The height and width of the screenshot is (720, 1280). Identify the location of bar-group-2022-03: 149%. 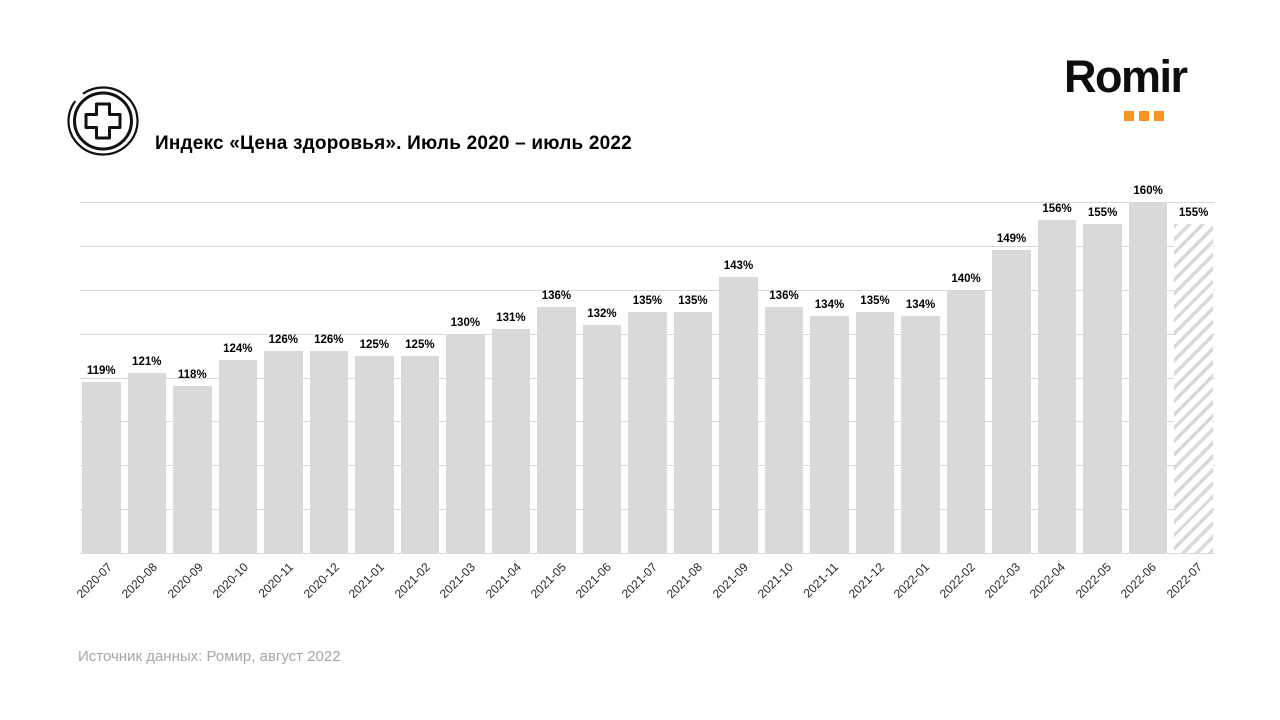
(1011, 377).